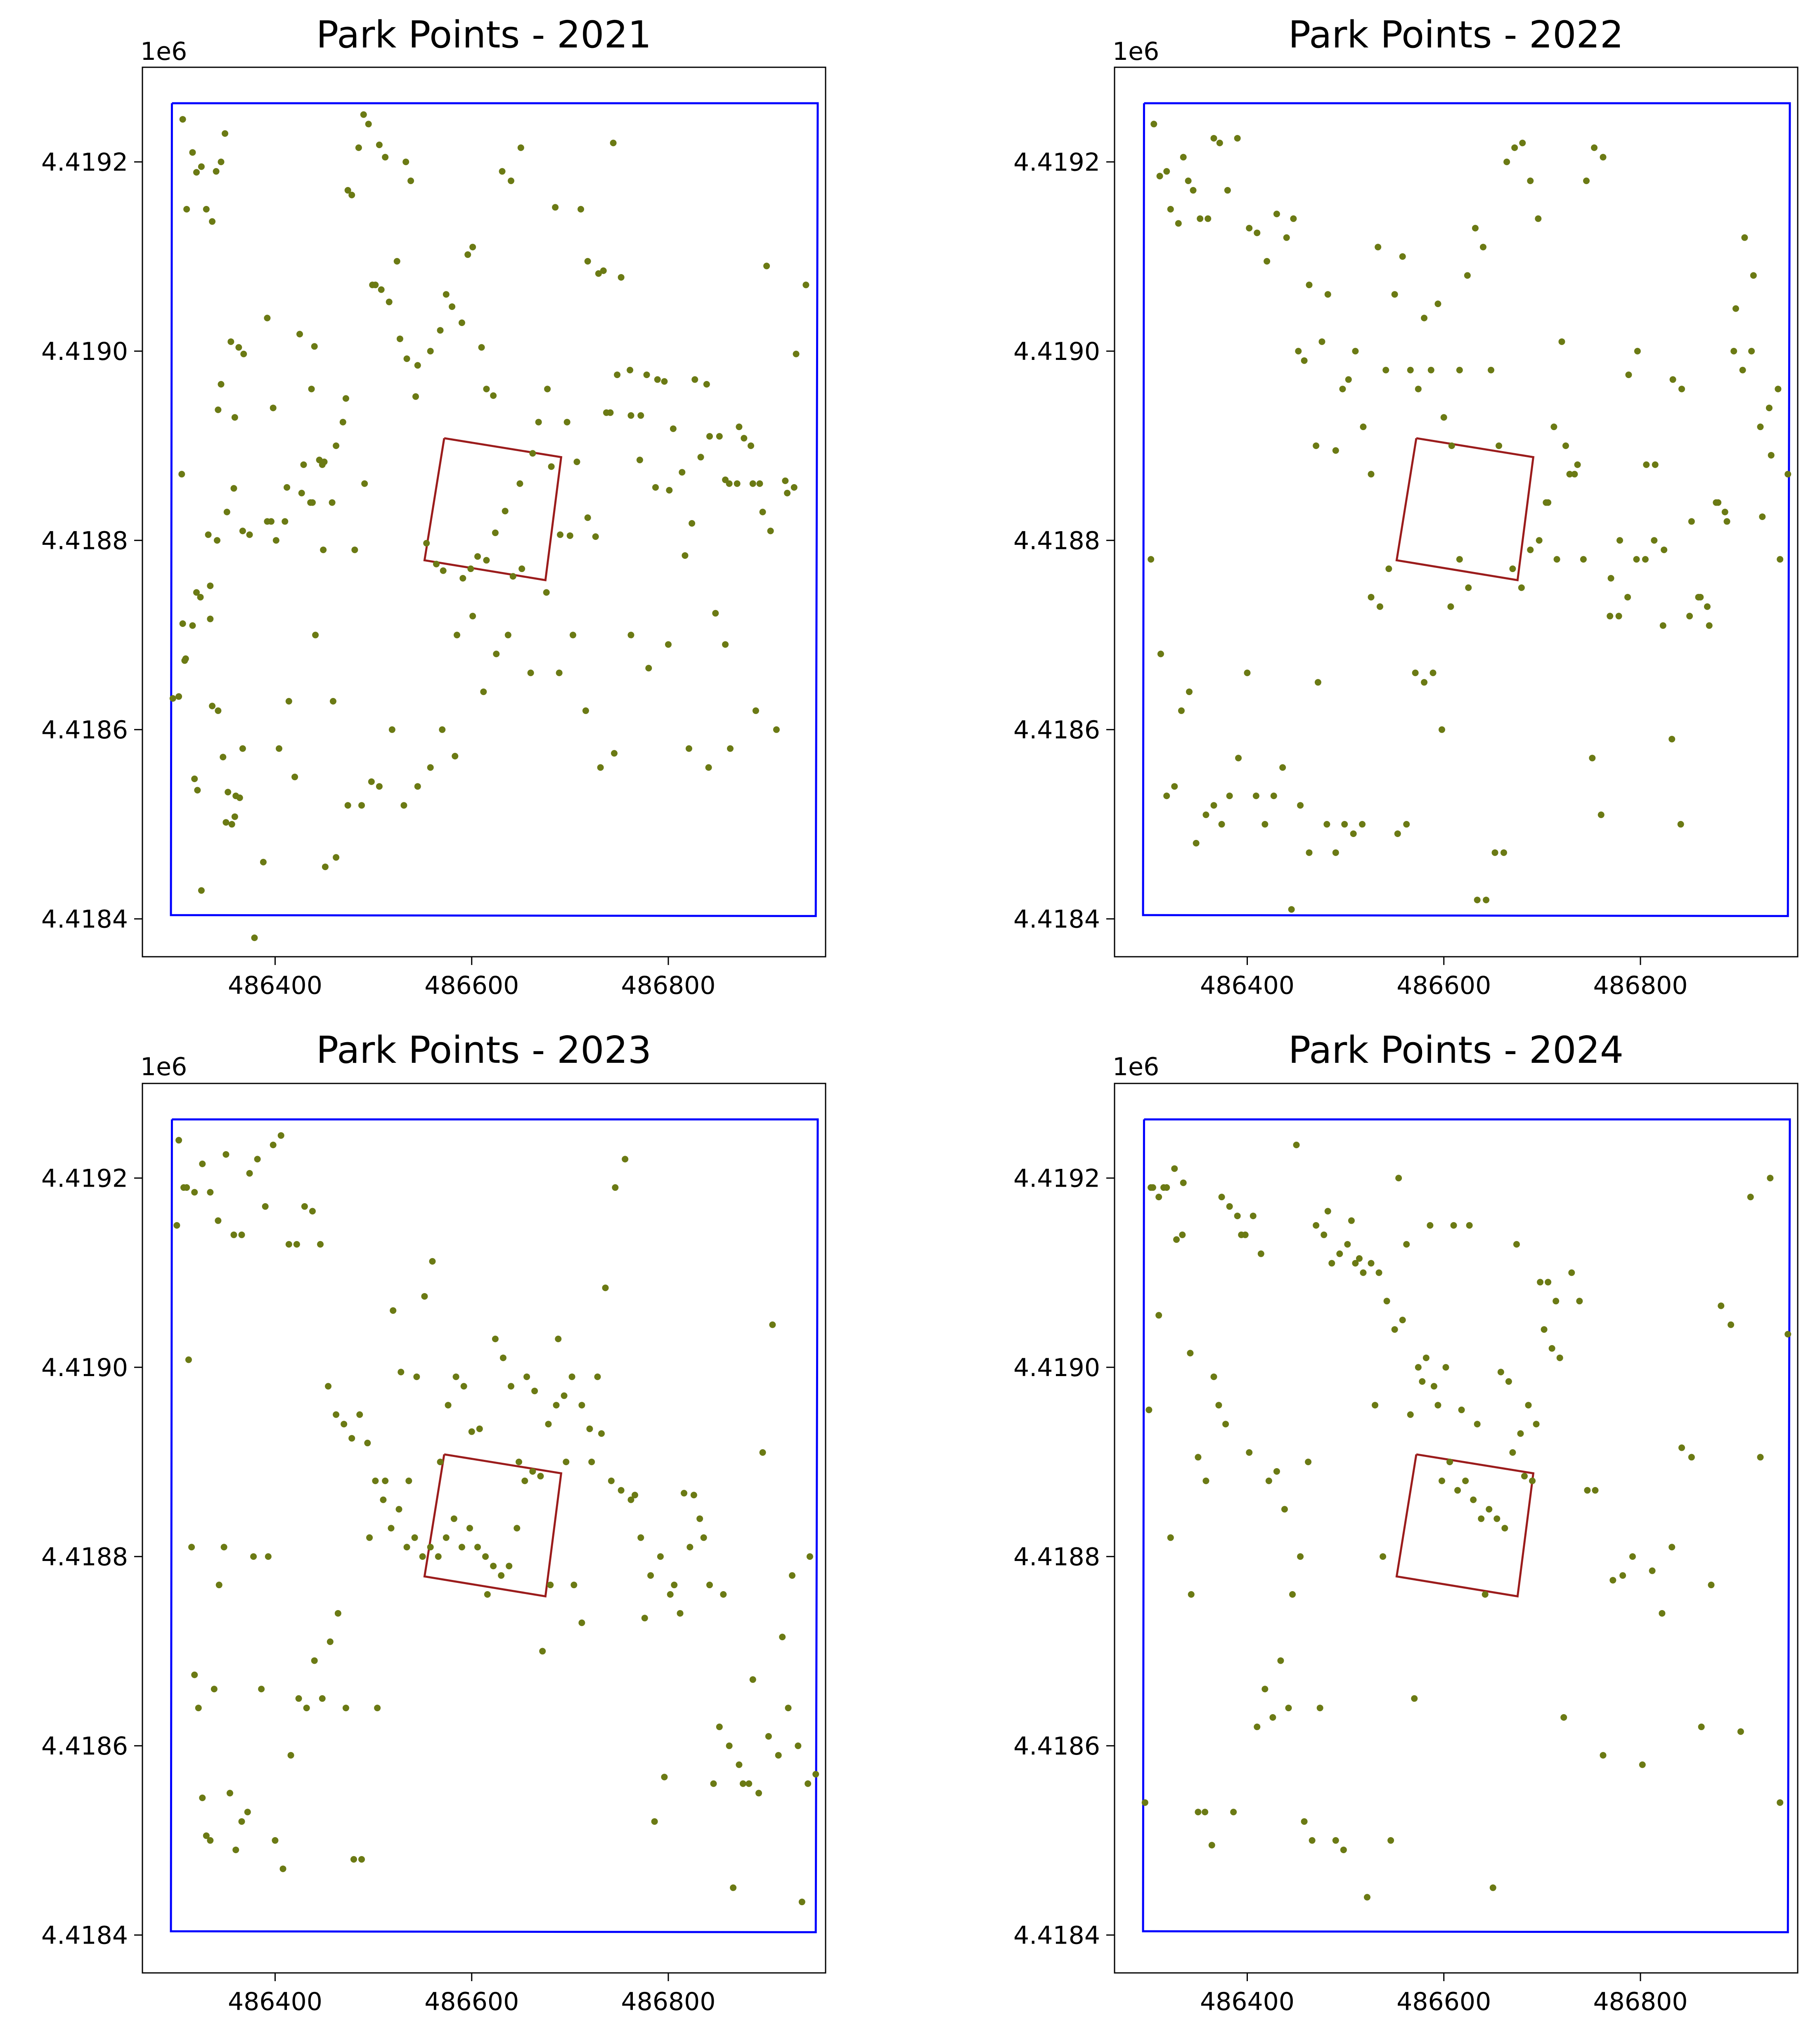 The image size is (1820, 2041). I want to click on panel-title: Park Points - 2021, so click(483, 35).